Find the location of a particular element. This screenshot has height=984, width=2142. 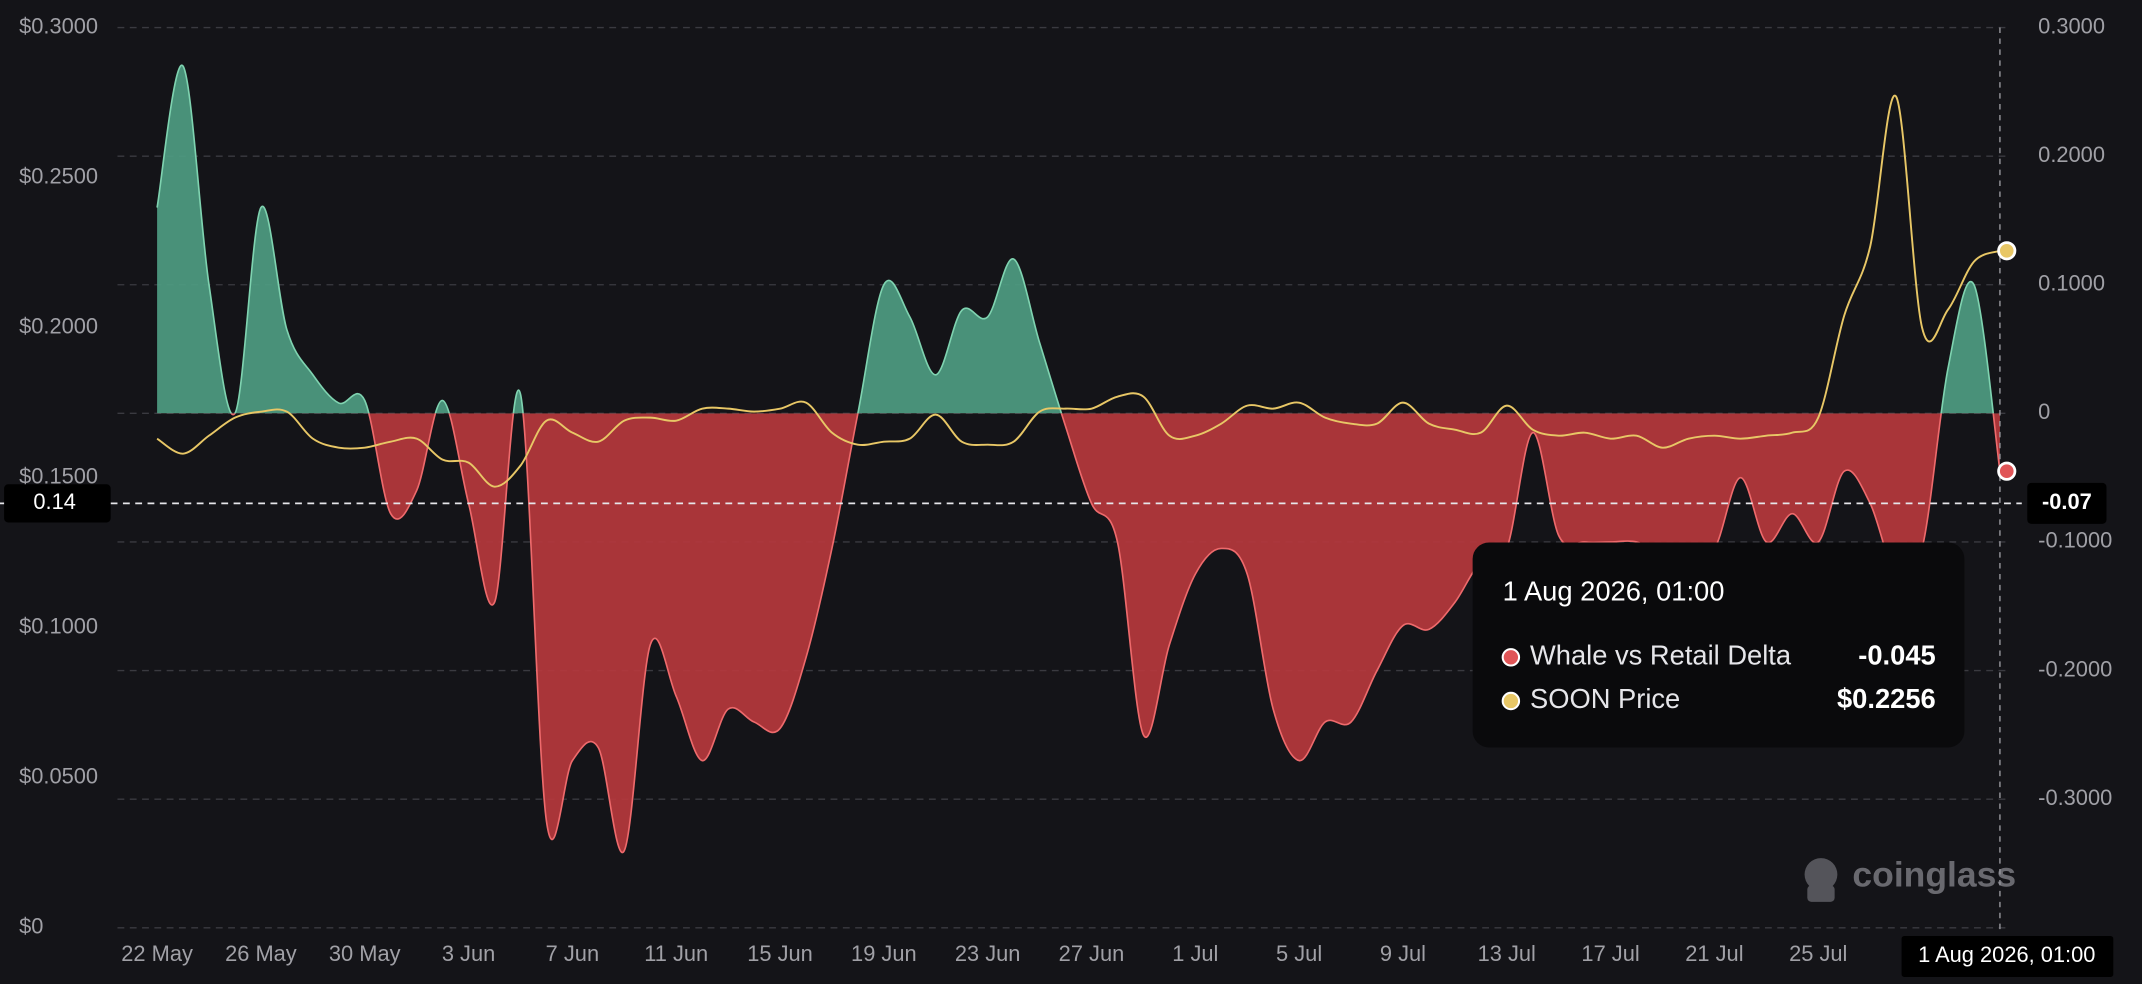

x-tick-label: 26 May is located at coordinates (261, 953).